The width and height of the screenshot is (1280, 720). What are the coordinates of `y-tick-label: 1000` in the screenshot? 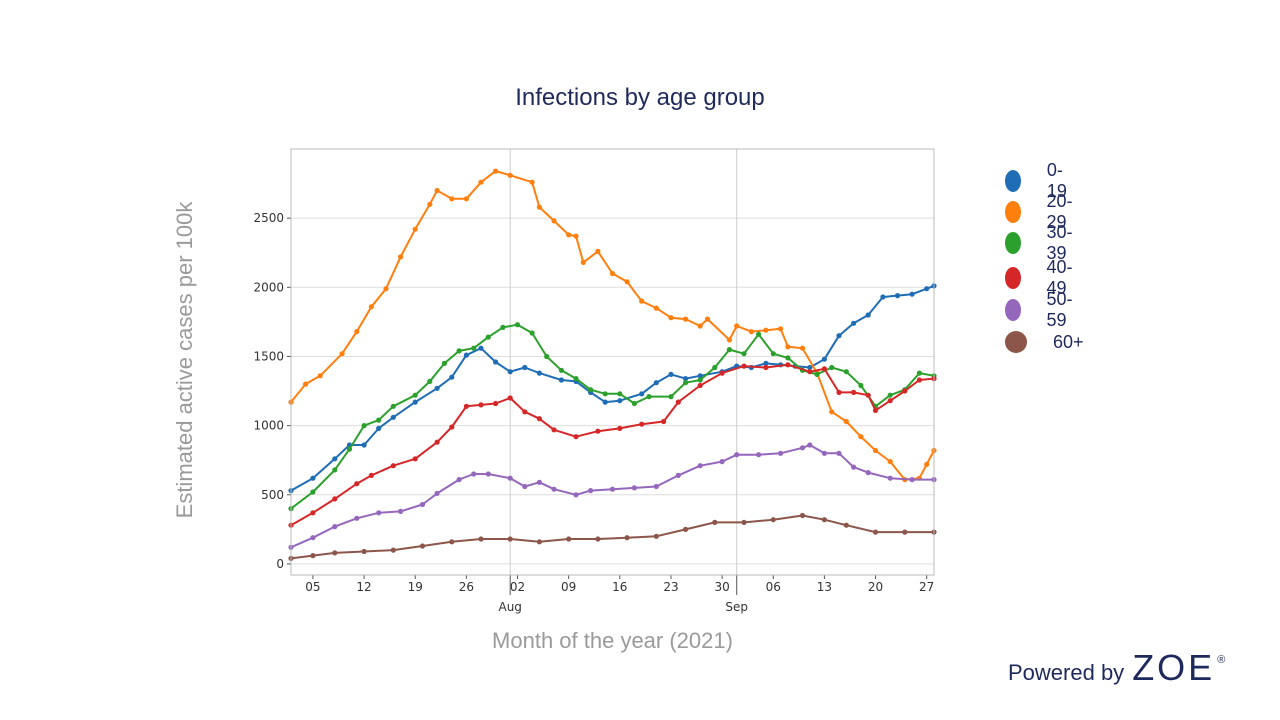 It's located at (268, 426).